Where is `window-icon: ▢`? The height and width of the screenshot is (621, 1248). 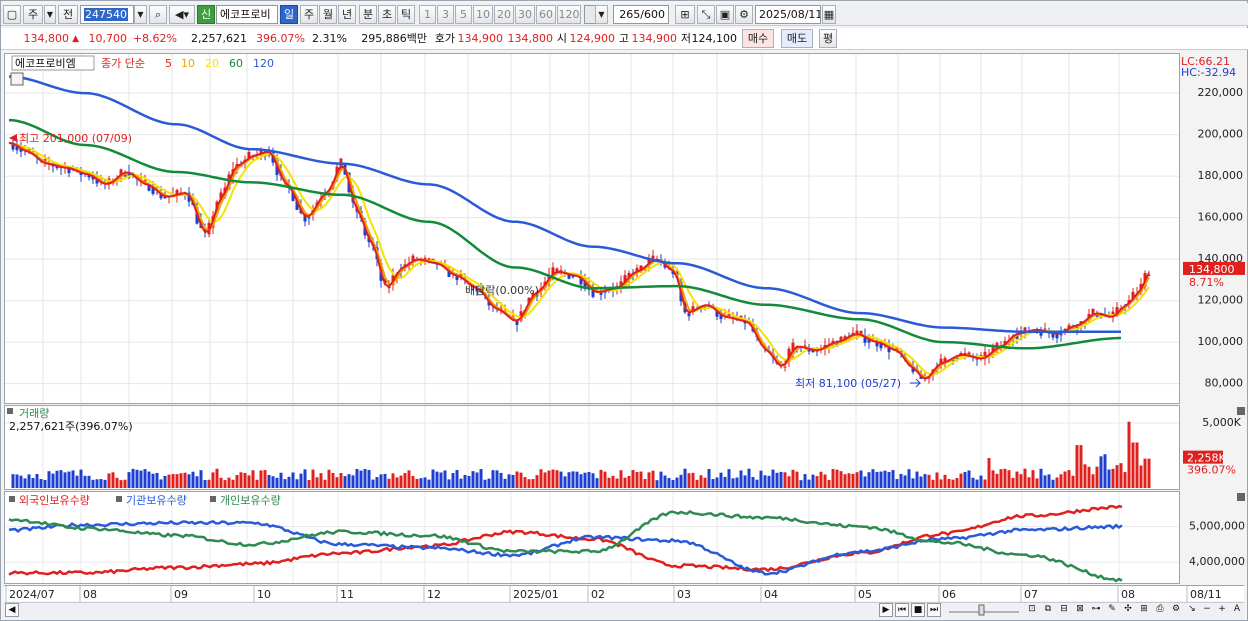
window-icon: ▢ is located at coordinates (12, 14).